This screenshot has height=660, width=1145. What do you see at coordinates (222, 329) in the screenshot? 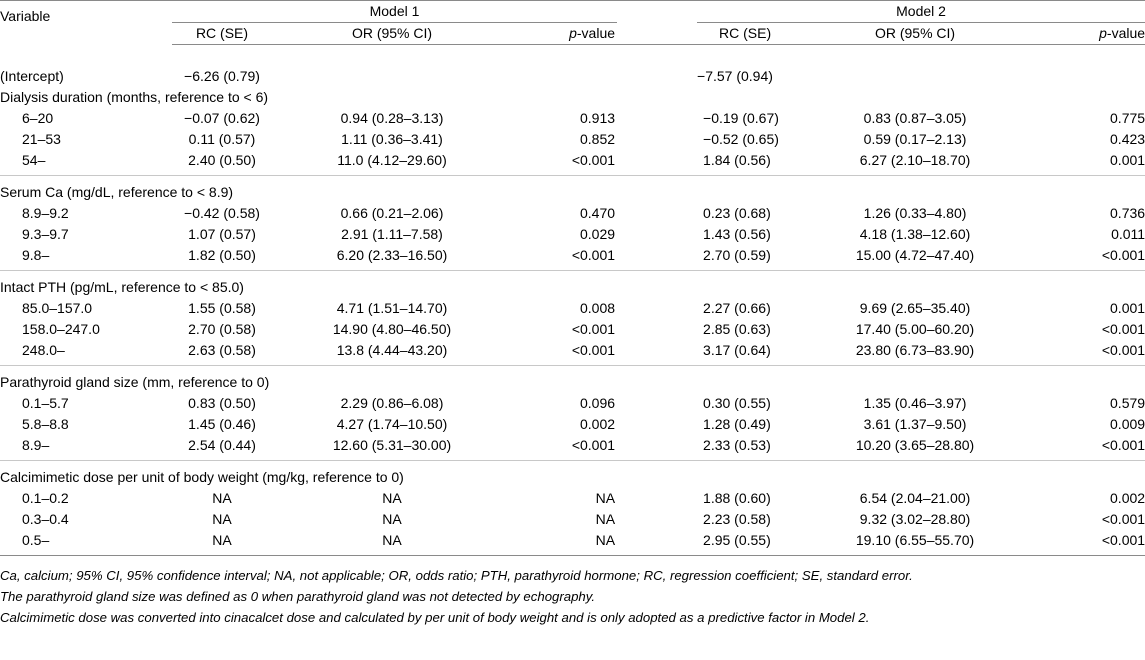
I see `cell-m1-rc: 2.70 (0.58)` at bounding box center [222, 329].